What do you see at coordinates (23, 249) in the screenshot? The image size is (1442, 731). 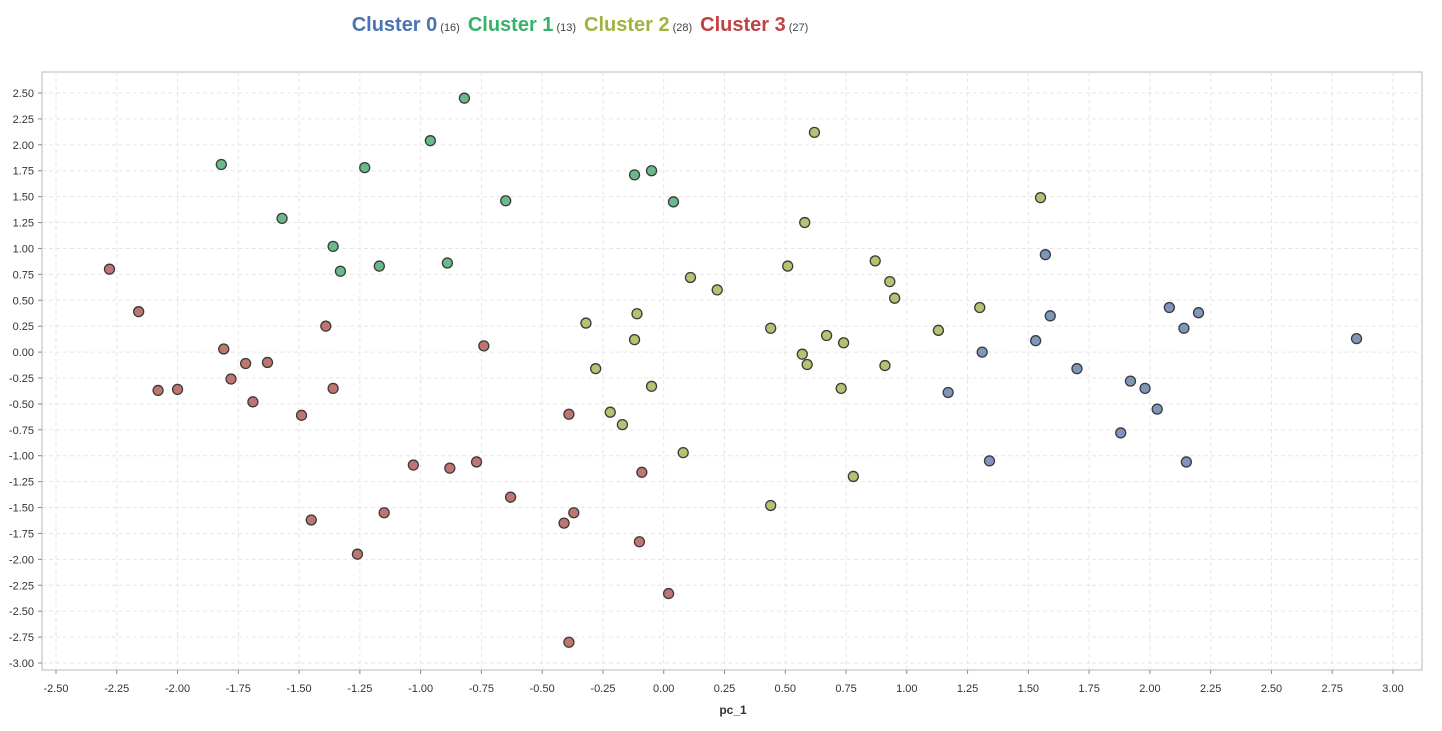 I see `y-tick-label: 1.00` at bounding box center [23, 249].